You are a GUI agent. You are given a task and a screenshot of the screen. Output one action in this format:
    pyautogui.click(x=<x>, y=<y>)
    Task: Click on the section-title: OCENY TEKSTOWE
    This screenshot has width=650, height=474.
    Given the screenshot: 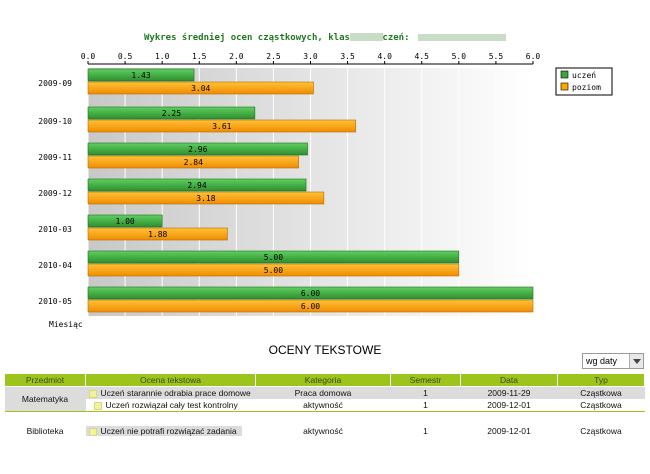 What is the action you would take?
    pyautogui.click(x=325, y=350)
    